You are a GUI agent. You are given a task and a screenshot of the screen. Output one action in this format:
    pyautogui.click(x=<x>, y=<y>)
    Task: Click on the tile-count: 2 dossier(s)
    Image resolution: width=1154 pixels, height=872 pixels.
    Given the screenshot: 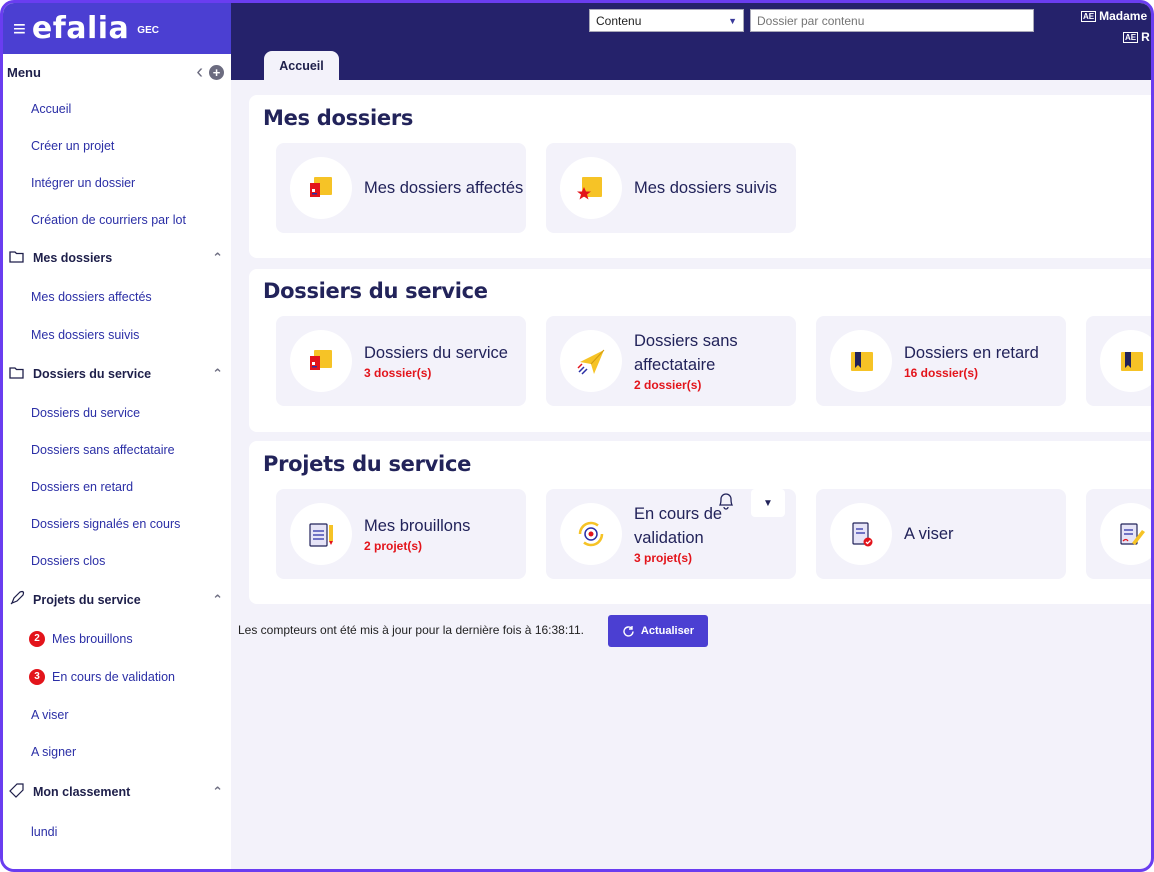 What is the action you would take?
    pyautogui.click(x=668, y=385)
    